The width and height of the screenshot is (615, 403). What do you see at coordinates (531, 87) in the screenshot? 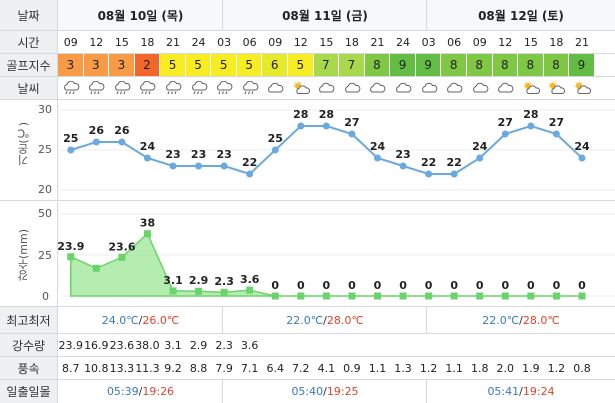
I see `partly-sunny-icon` at bounding box center [531, 87].